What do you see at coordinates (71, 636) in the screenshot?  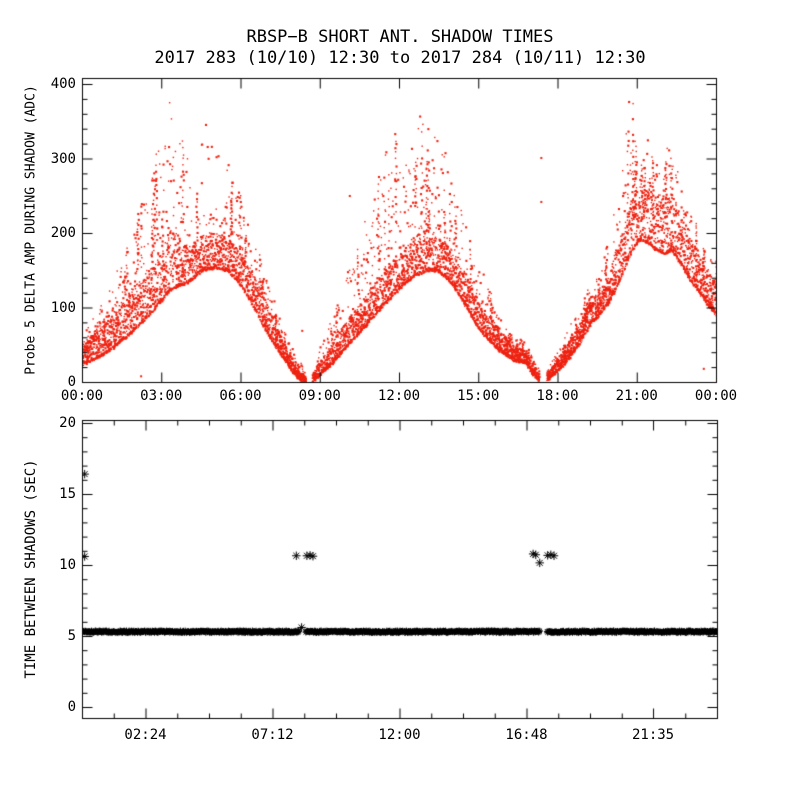 I see `bottom-y-tick-label: 5` at bounding box center [71, 636].